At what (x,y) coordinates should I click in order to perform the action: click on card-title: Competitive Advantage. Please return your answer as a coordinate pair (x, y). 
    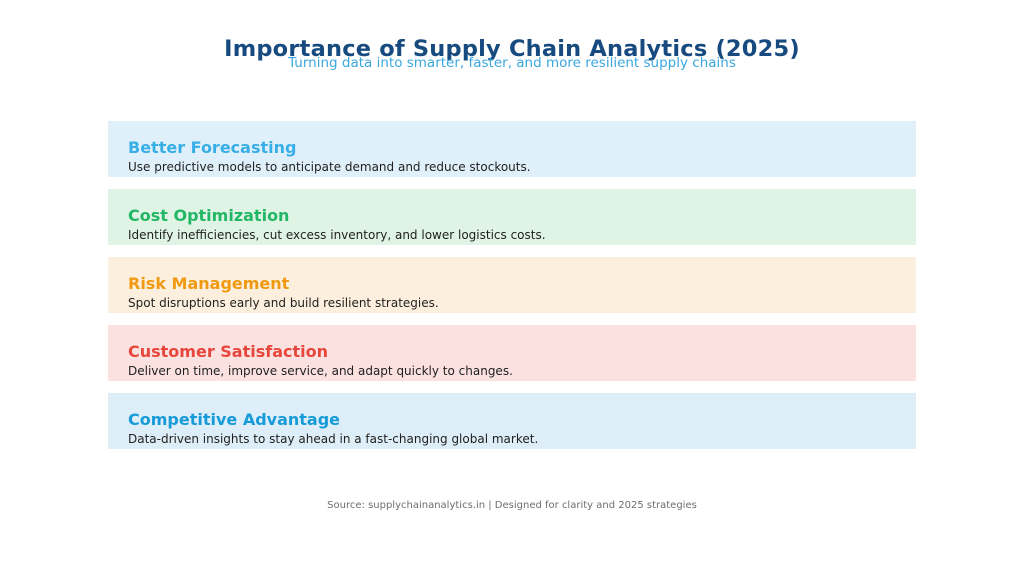
    Looking at the image, I should click on (234, 419).